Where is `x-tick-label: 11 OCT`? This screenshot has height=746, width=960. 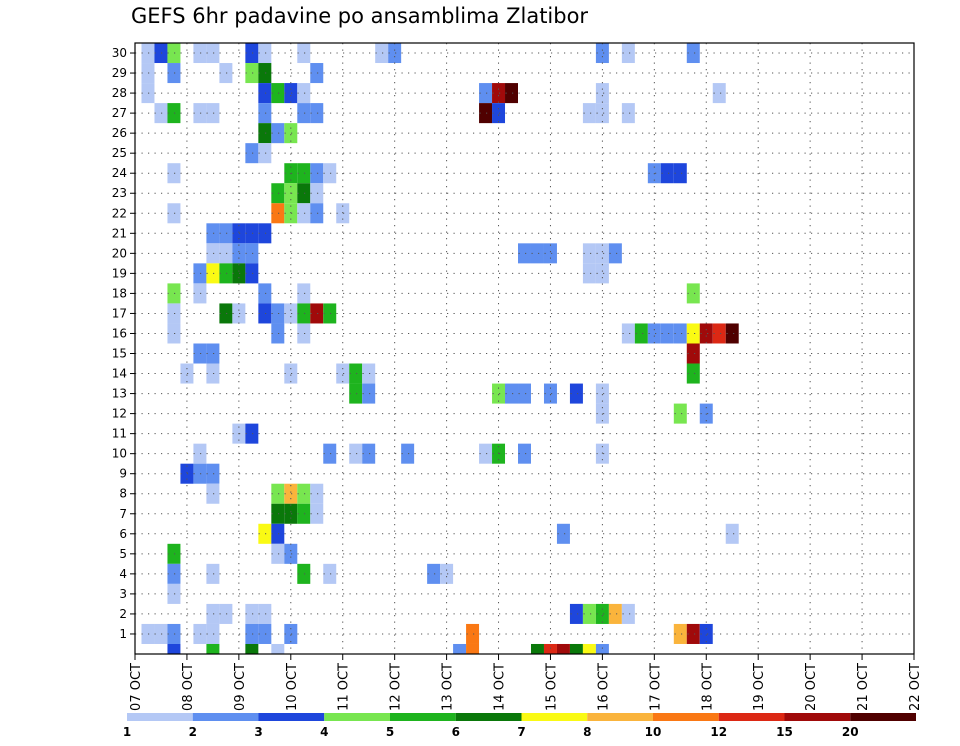 x-tick-label: 11 OCT is located at coordinates (344, 687).